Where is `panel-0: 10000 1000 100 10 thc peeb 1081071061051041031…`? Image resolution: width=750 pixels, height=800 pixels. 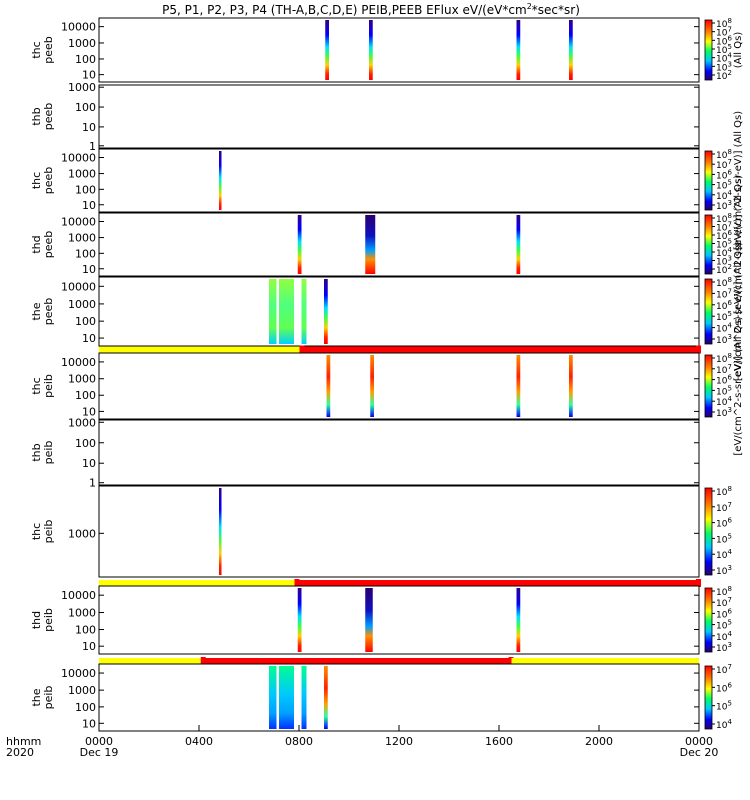 panel-0: 10000 1000 100 10 thc peeb 1081071061051041031… is located at coordinates (381, 50).